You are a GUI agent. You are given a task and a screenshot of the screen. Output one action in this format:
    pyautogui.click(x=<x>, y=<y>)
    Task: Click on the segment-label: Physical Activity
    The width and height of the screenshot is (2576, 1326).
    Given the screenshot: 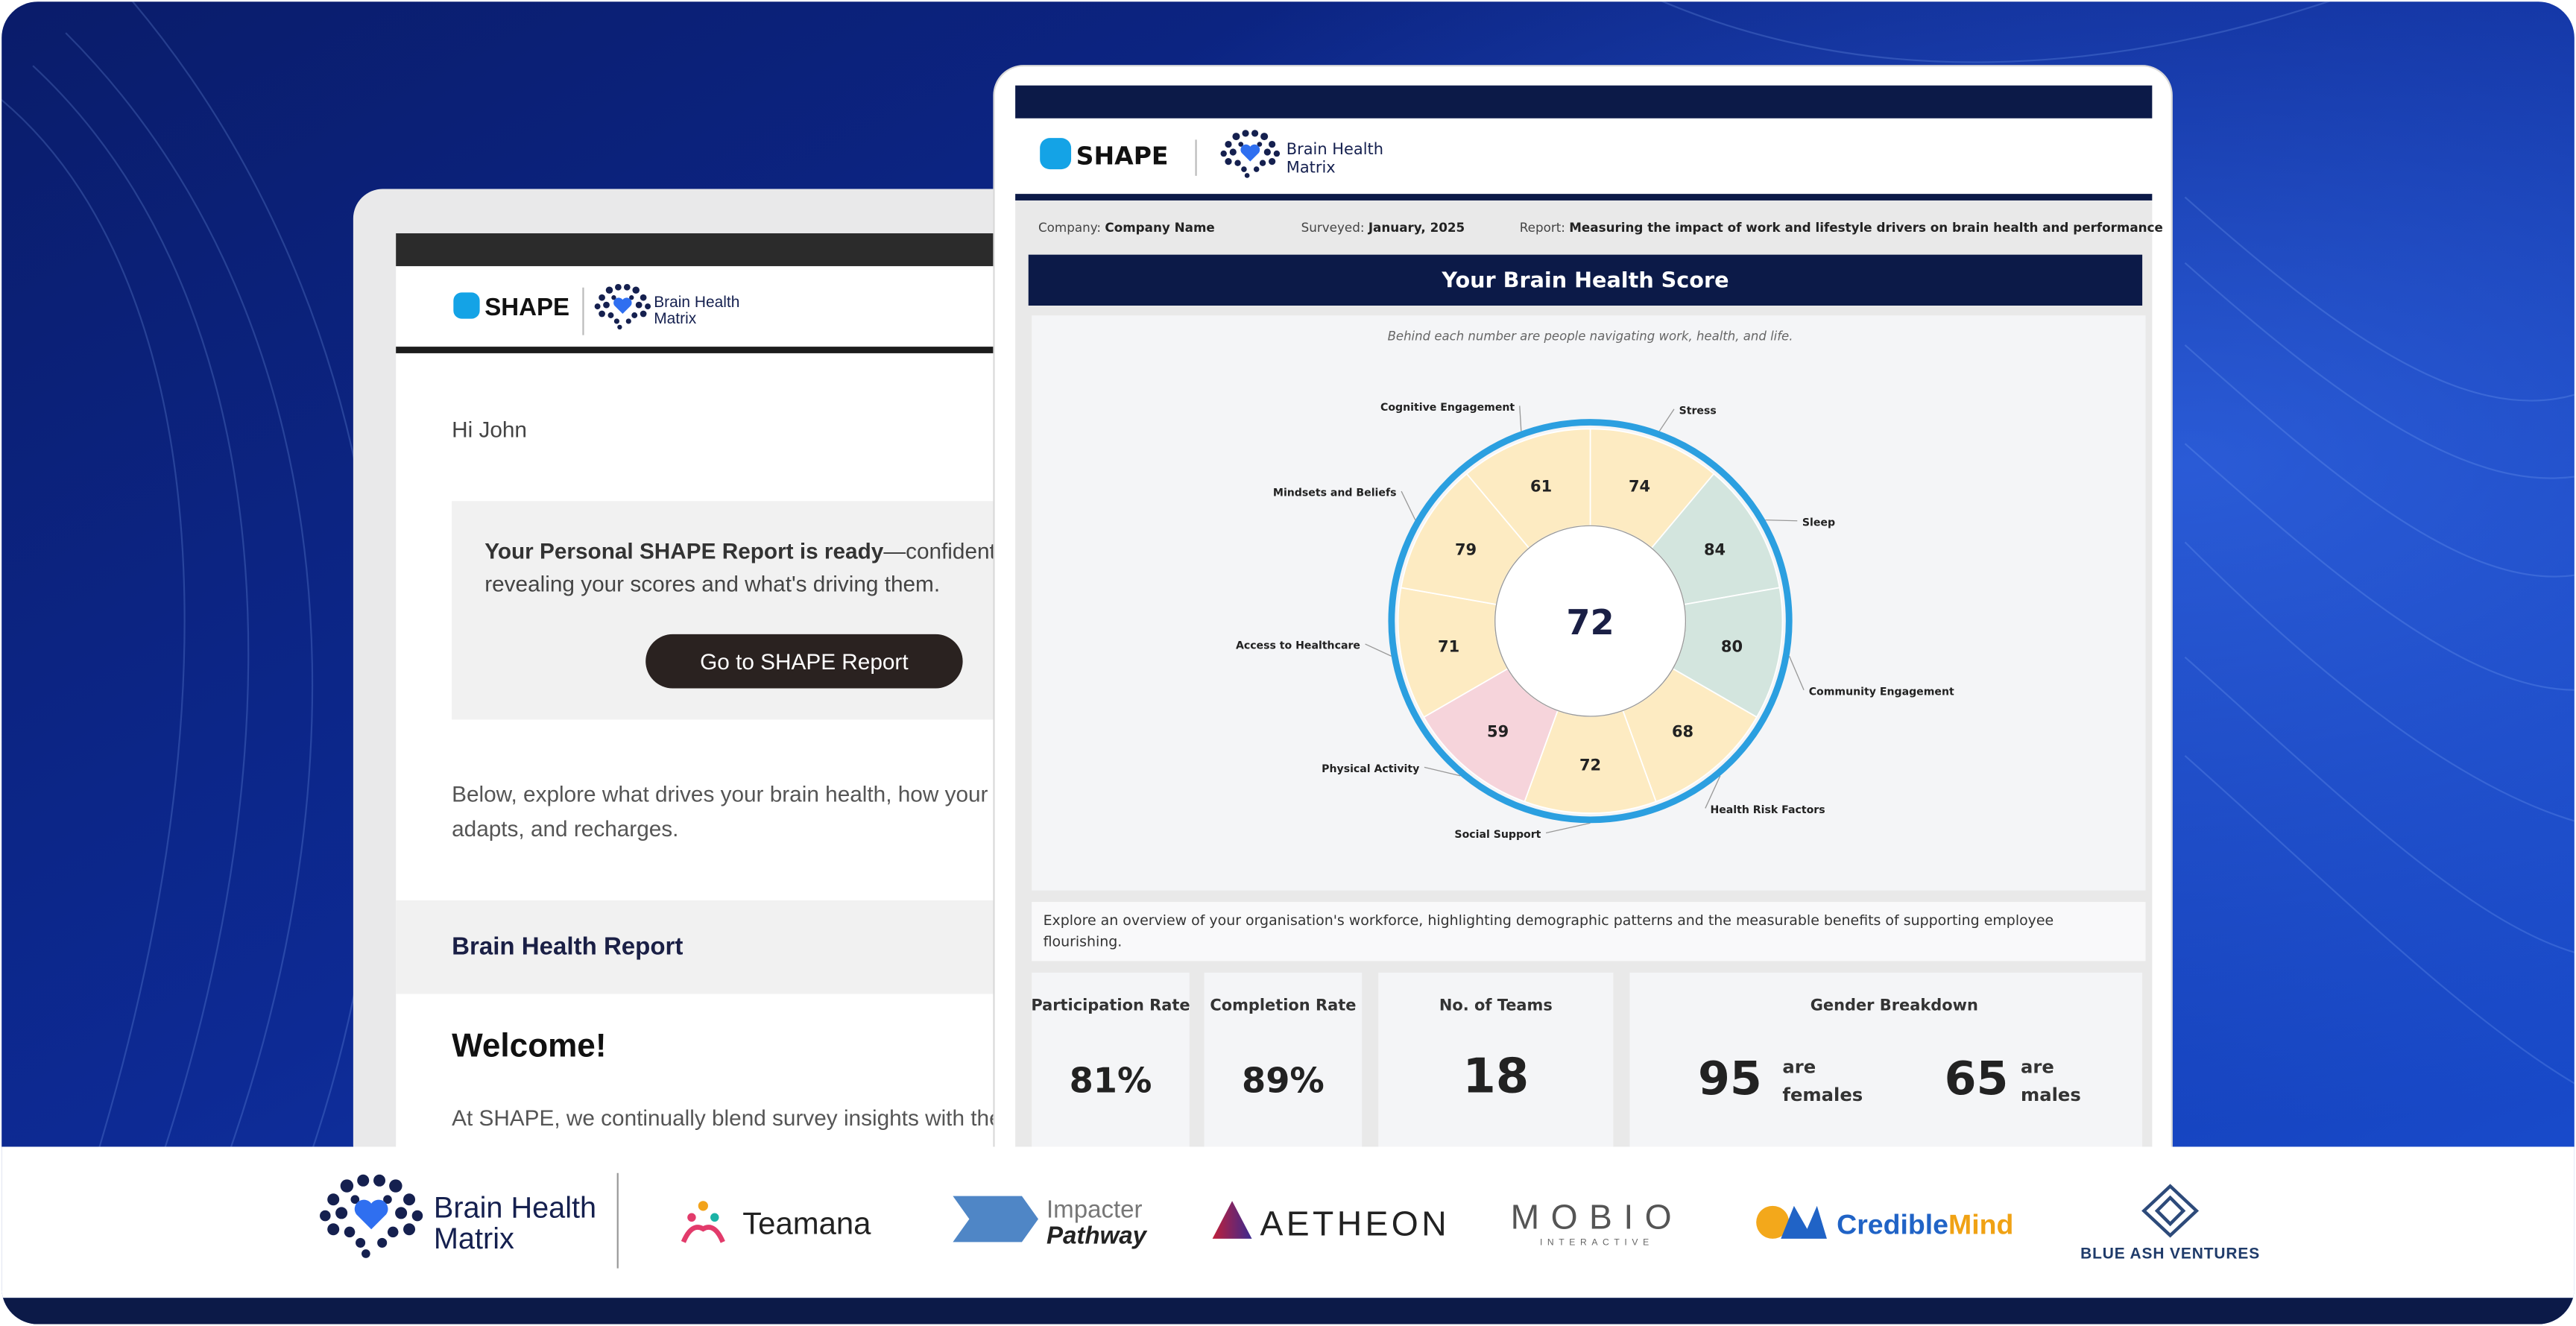 What is the action you would take?
    pyautogui.click(x=1370, y=769)
    